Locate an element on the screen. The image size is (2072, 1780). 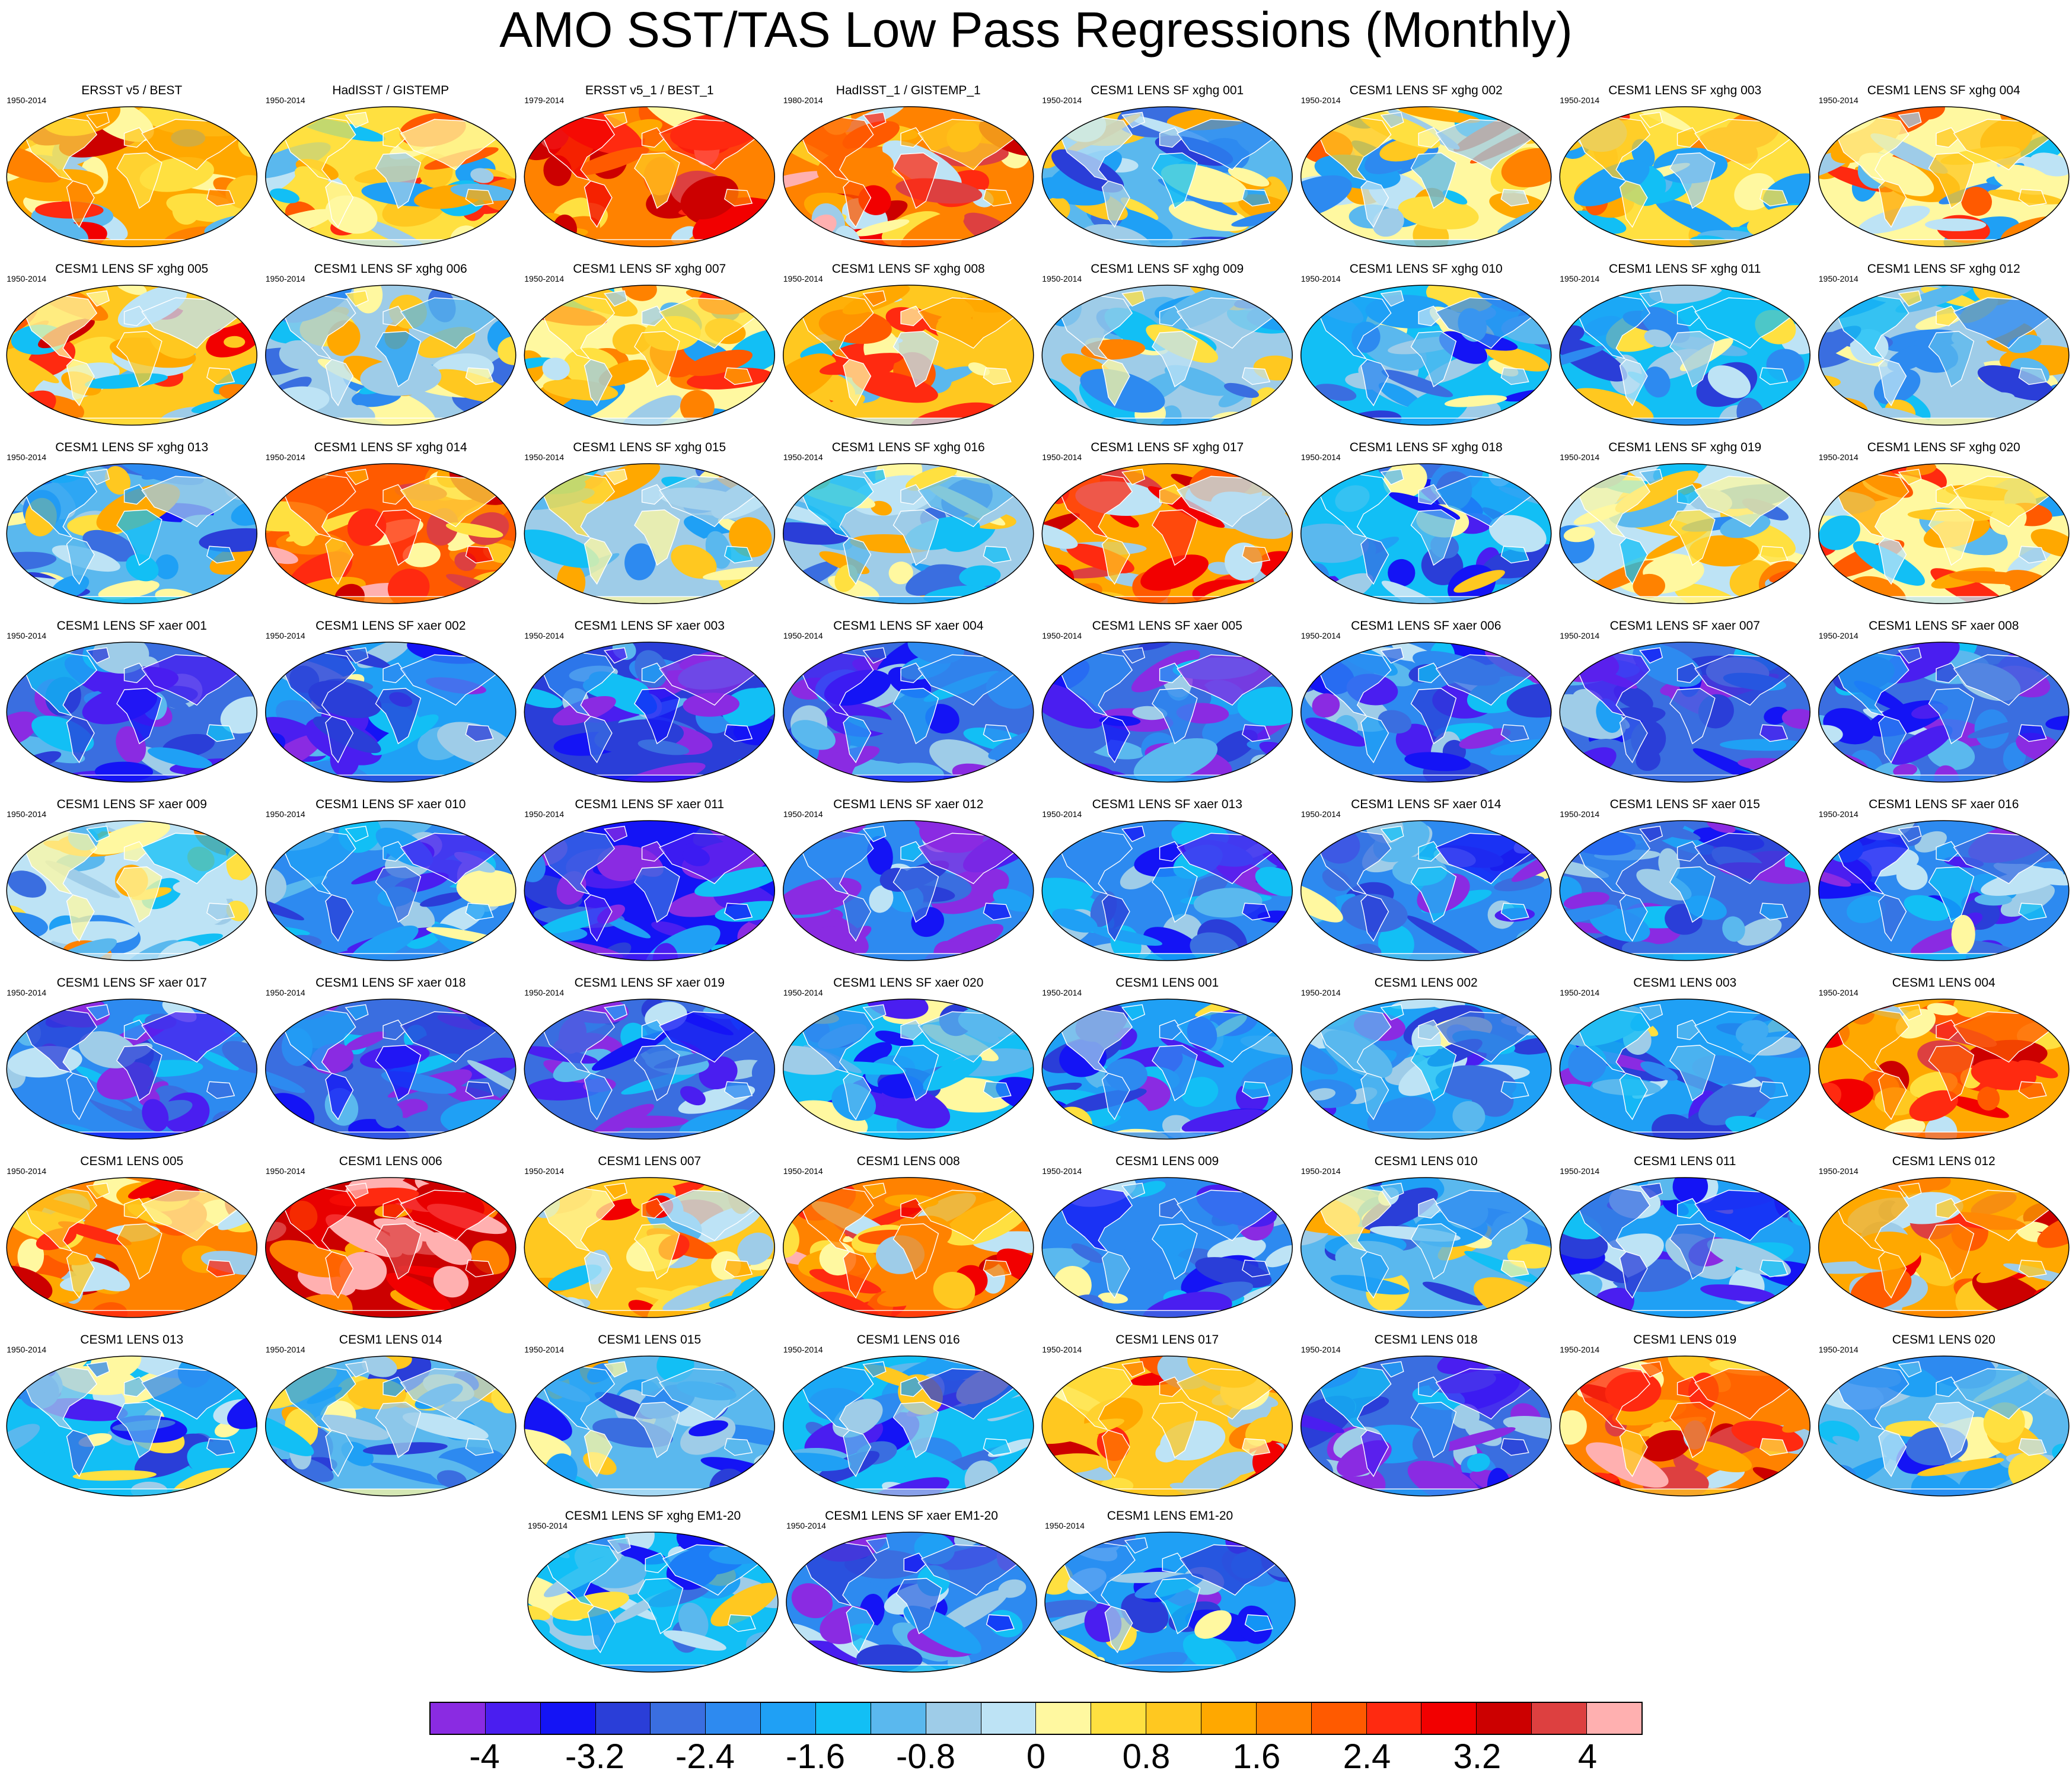
map-title: CESM1 LENS 003 is located at coordinates (1685, 983).